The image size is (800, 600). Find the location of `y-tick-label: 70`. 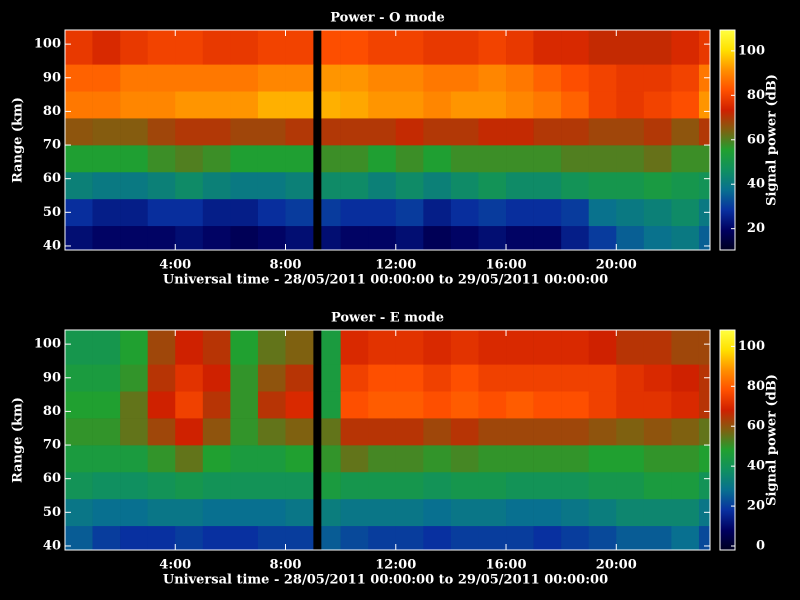

y-tick-label: 70 is located at coordinates (52, 145).